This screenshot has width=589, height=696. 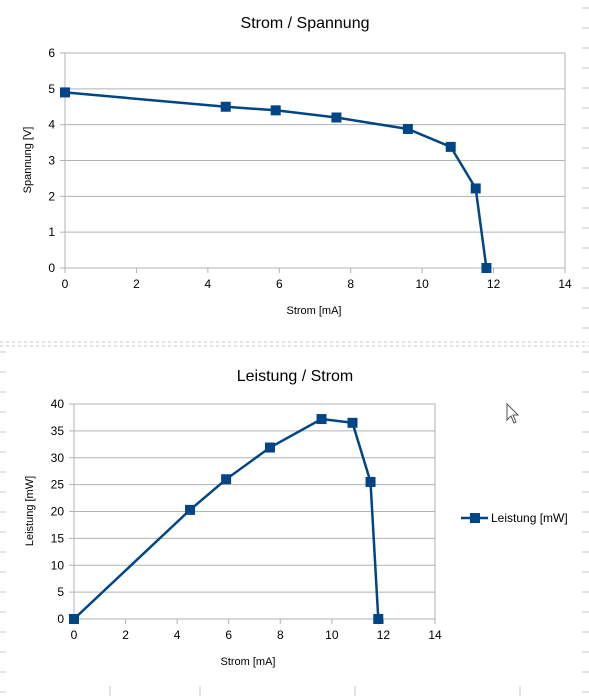 What do you see at coordinates (51, 232) in the screenshot?
I see `y-tick-label: 1` at bounding box center [51, 232].